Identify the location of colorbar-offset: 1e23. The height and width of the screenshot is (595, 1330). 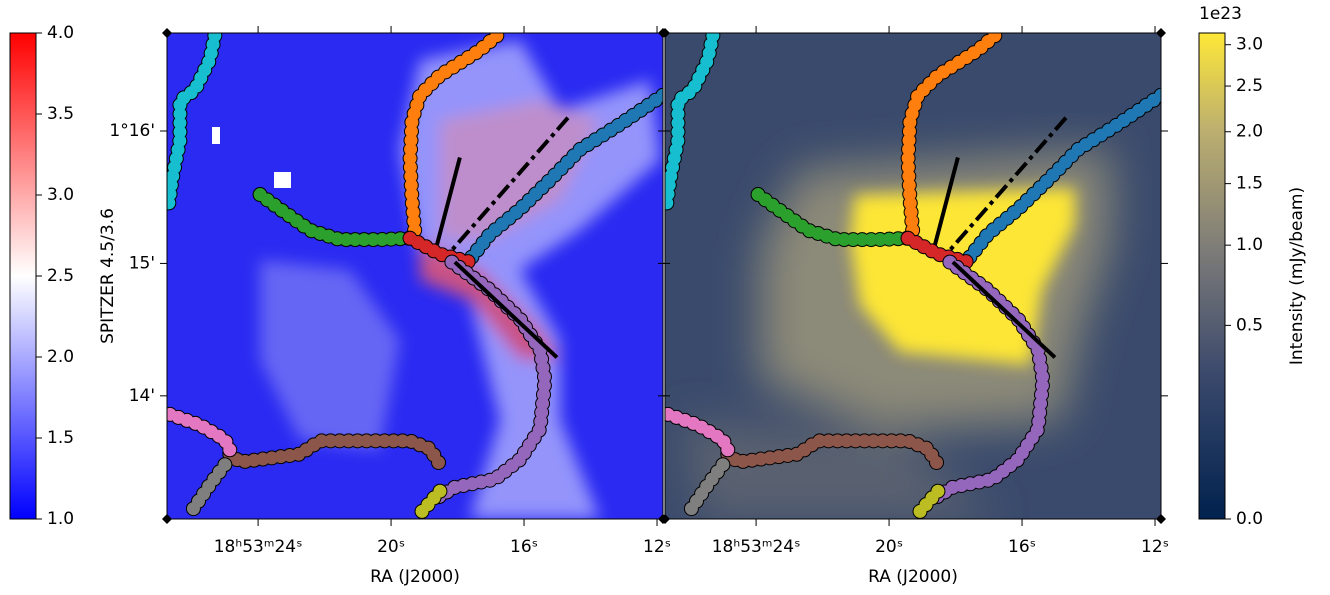
(1220, 14).